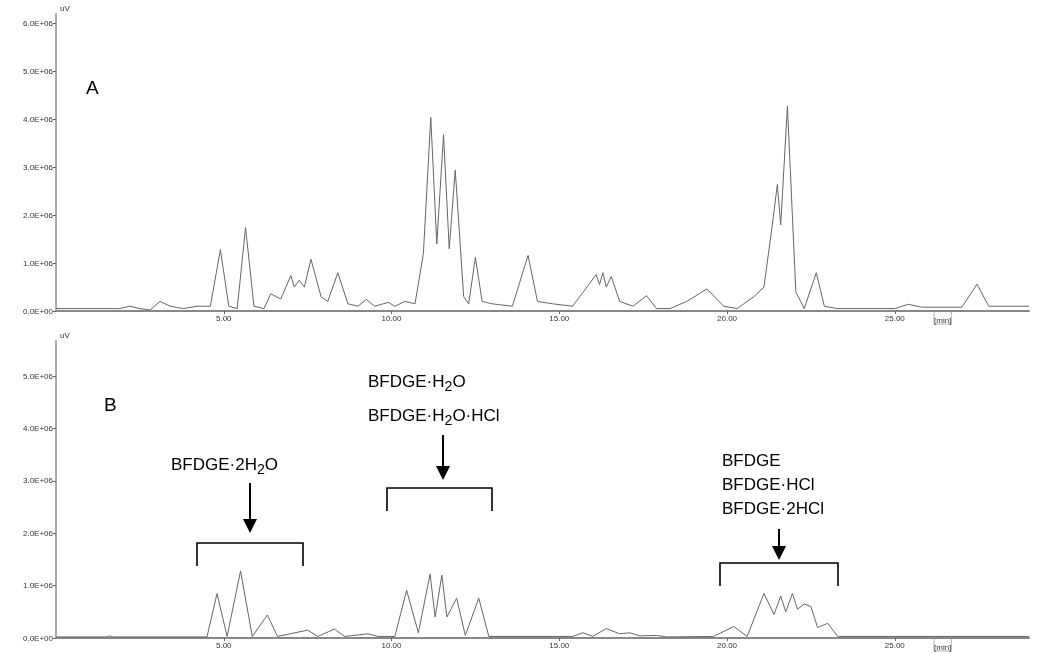 This screenshot has width=1063, height=654. Describe the element at coordinates (434, 401) in the screenshot. I see `annotation: BFDGE·H$_{2}$O BFDGE·H$_{2}$O·HCl` at that location.